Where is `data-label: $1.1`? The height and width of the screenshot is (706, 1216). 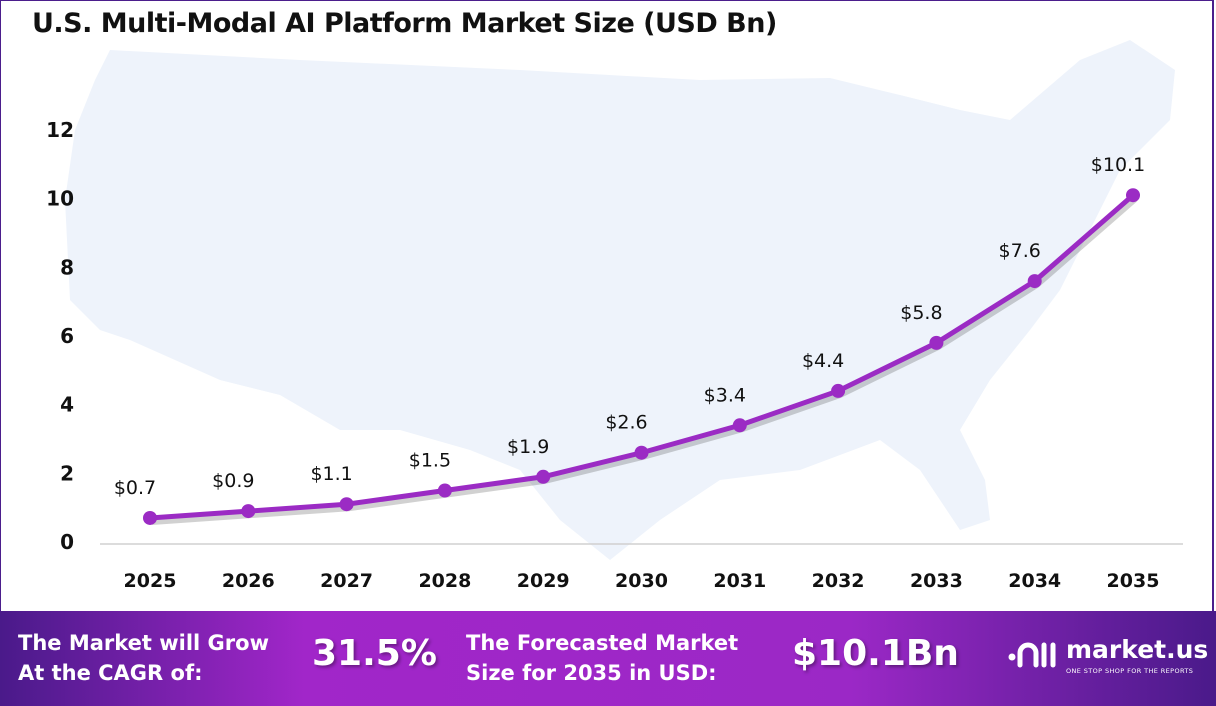
data-label: $1.1 is located at coordinates (331, 474).